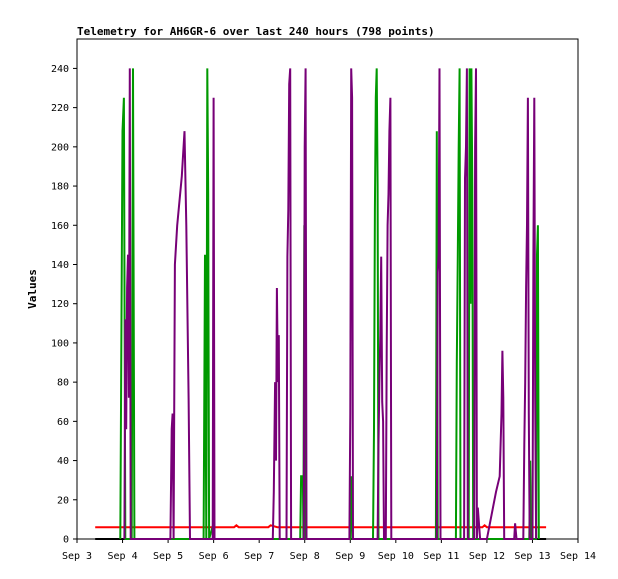 The width and height of the screenshot is (618, 579). Describe the element at coordinates (259, 556) in the screenshot. I see `x-tick-label: Sep 7` at that location.